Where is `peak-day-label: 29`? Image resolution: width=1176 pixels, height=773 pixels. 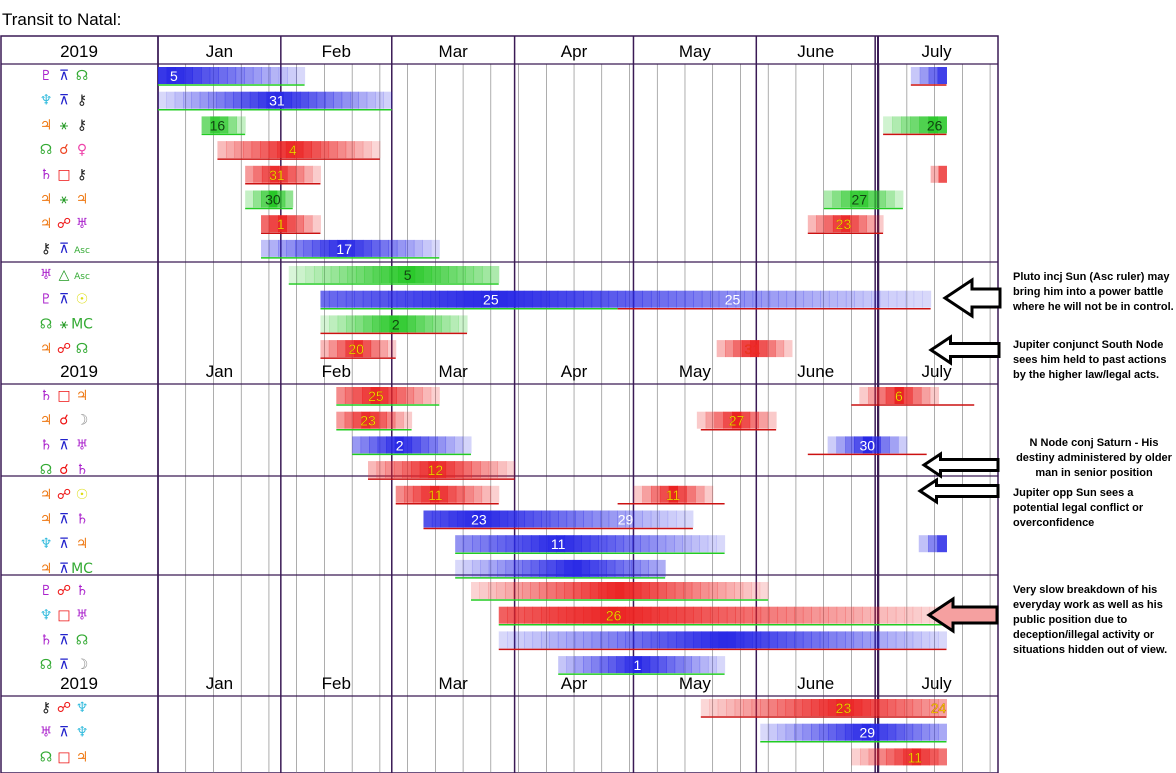
peak-day-label: 29 is located at coordinates (626, 520).